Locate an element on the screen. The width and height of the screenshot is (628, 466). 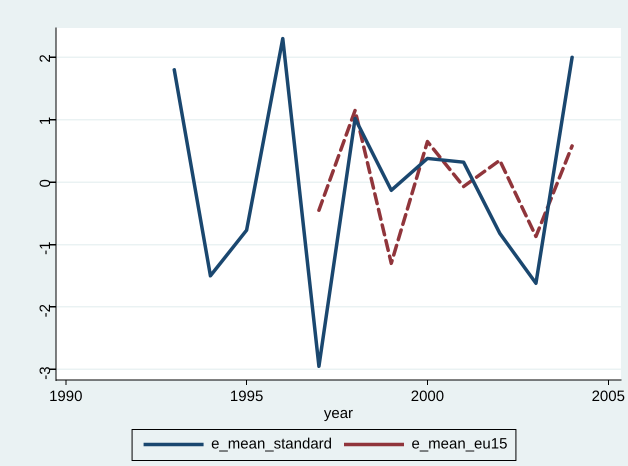
y-tick-label: -2 is located at coordinates (45, 311).